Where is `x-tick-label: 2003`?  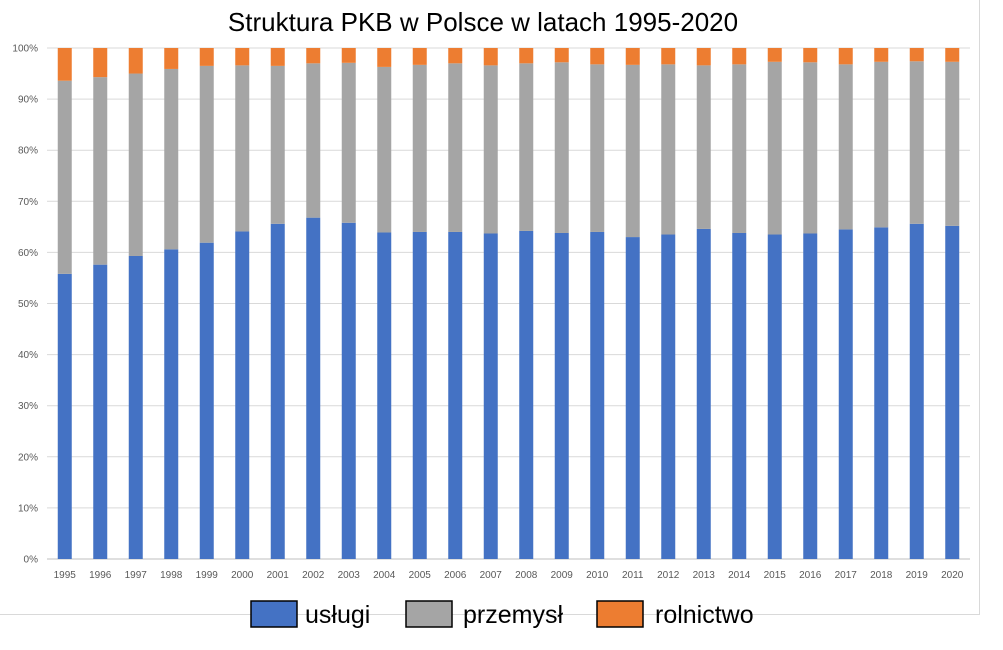
x-tick-label: 2003 is located at coordinates (349, 575).